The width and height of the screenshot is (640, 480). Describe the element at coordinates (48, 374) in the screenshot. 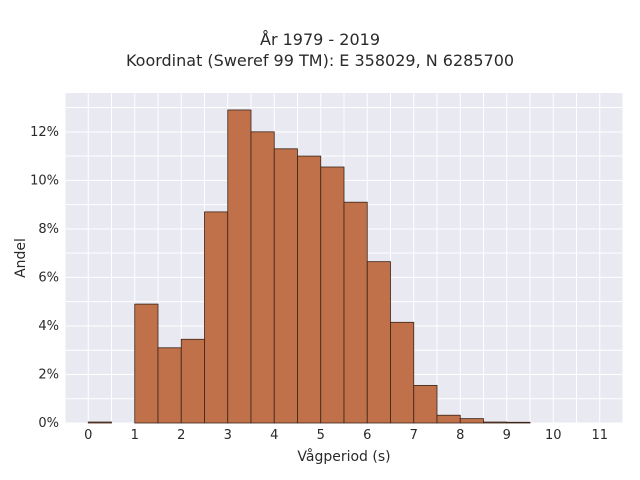

I see `y-tick-label: 2%` at that location.